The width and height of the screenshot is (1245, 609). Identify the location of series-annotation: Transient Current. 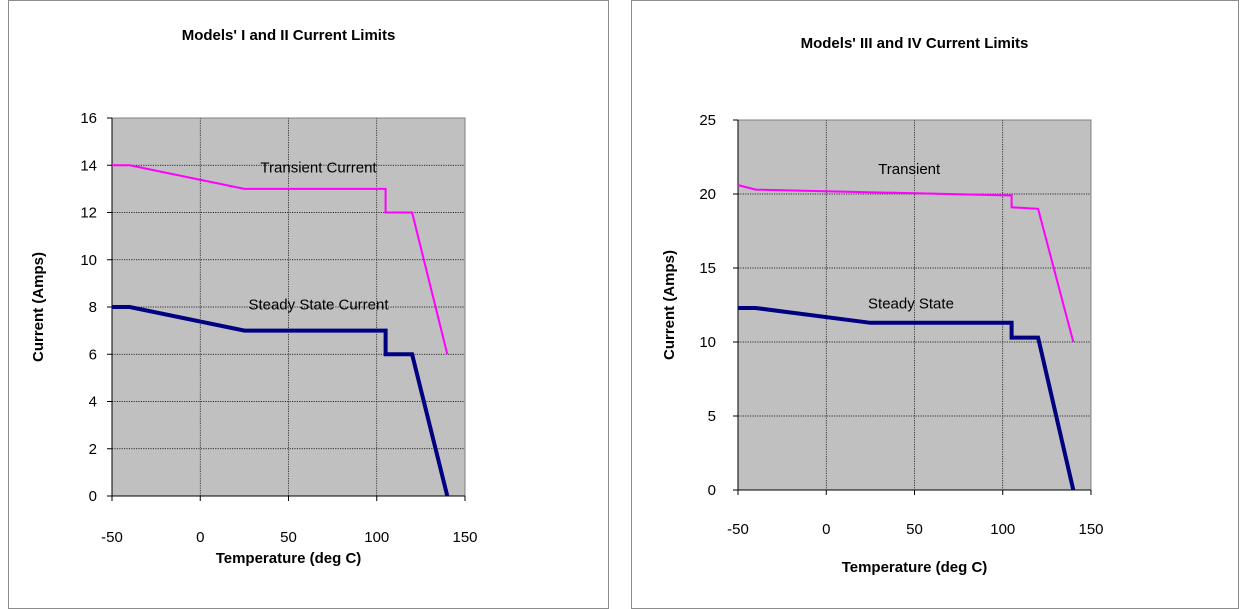
(318, 168).